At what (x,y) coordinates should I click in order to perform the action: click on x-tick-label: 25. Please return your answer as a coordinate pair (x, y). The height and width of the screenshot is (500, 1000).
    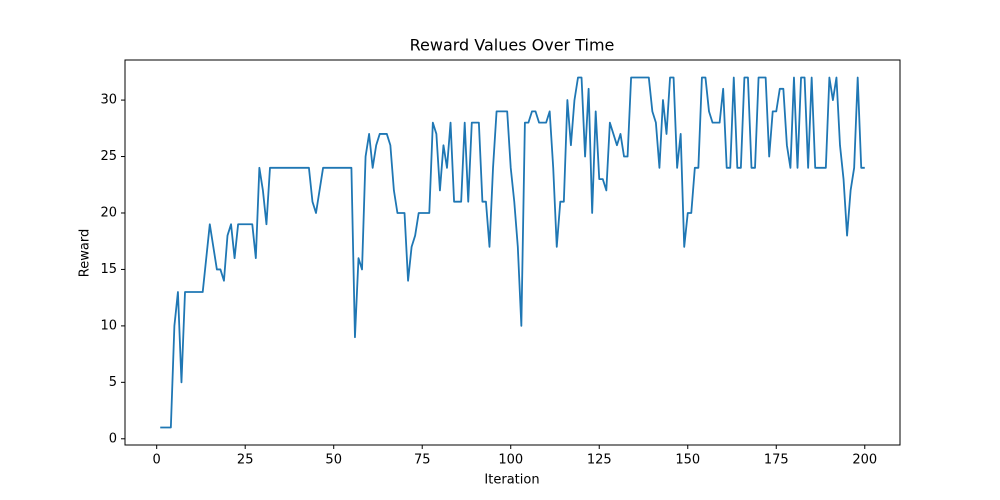
    Looking at the image, I should click on (245, 460).